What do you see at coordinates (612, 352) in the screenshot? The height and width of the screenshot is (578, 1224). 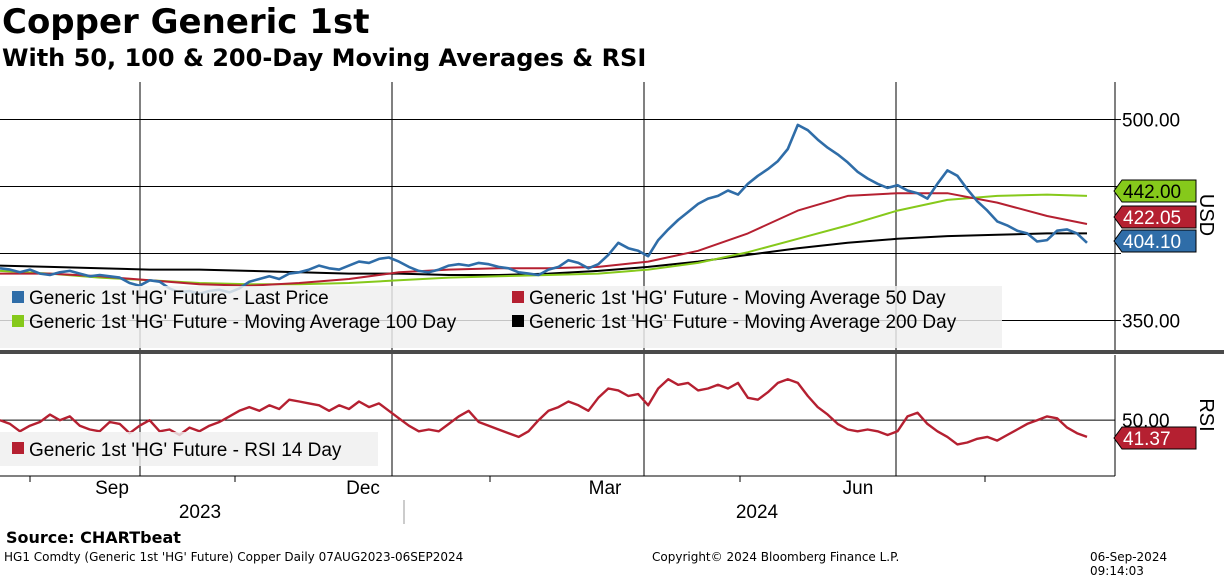 I see `panel-divider` at bounding box center [612, 352].